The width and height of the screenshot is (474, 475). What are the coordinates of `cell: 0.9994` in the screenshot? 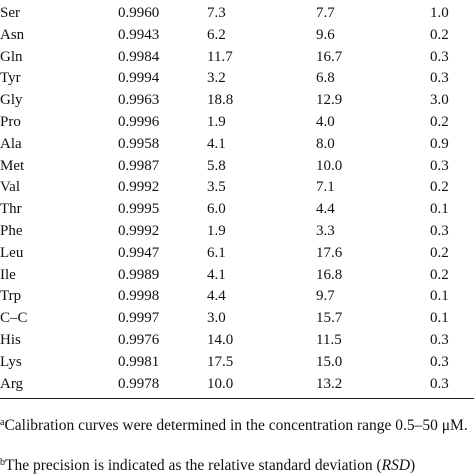 It's located at (139, 78).